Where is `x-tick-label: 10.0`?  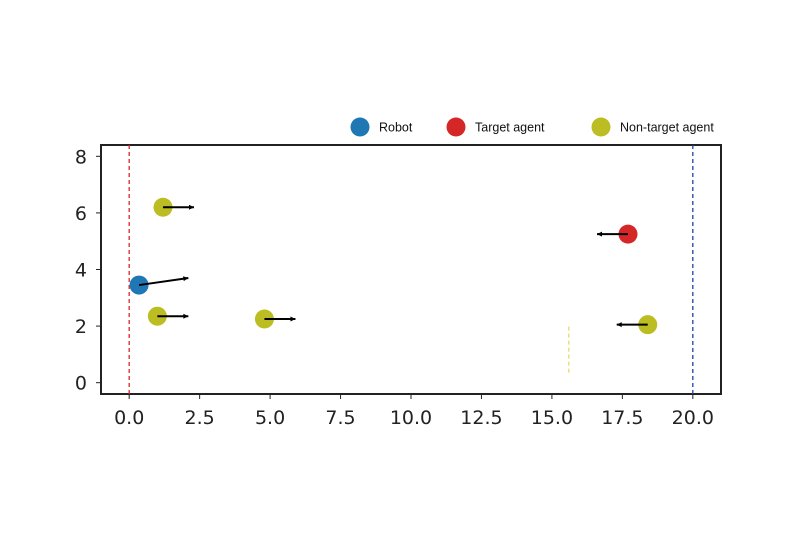
x-tick-label: 10.0 is located at coordinates (411, 418).